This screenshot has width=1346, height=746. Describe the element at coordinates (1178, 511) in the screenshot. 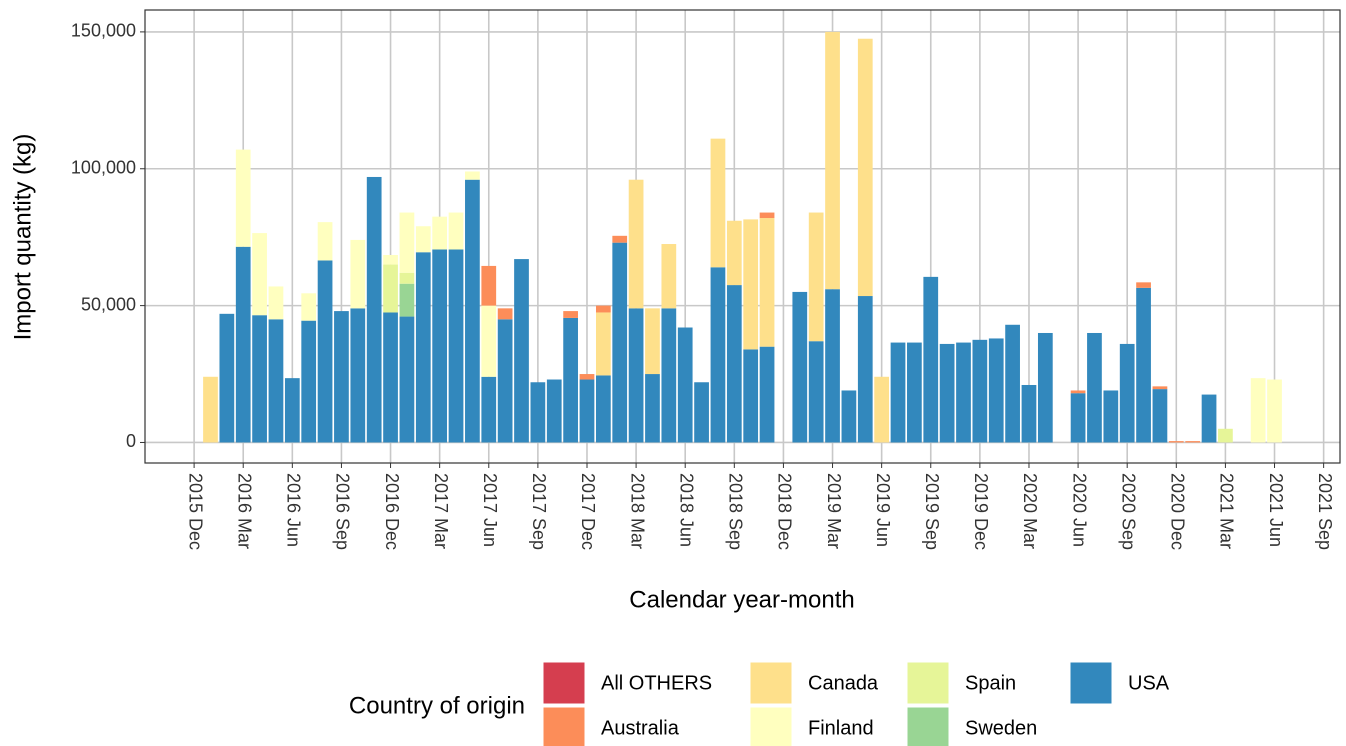

I see `x-tick-label: 2020 Dec` at that location.